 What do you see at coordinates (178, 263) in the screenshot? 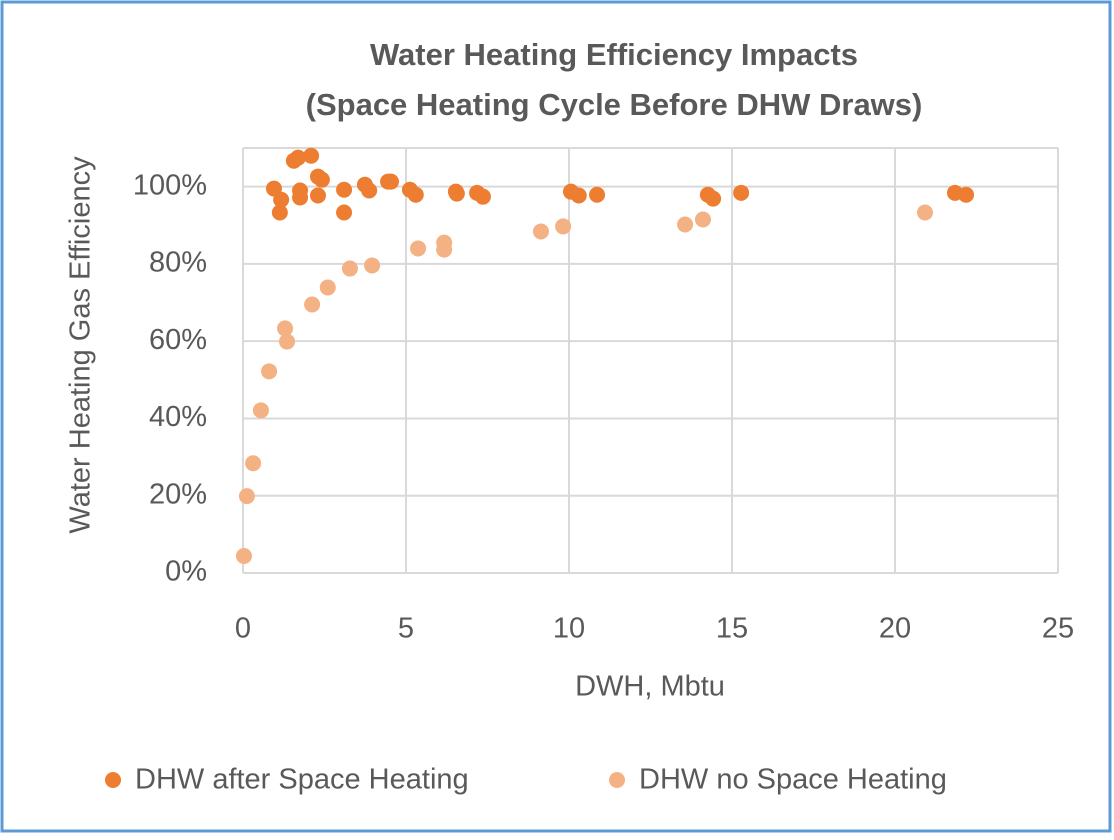
I see `y-tick-label: 80%` at bounding box center [178, 263].